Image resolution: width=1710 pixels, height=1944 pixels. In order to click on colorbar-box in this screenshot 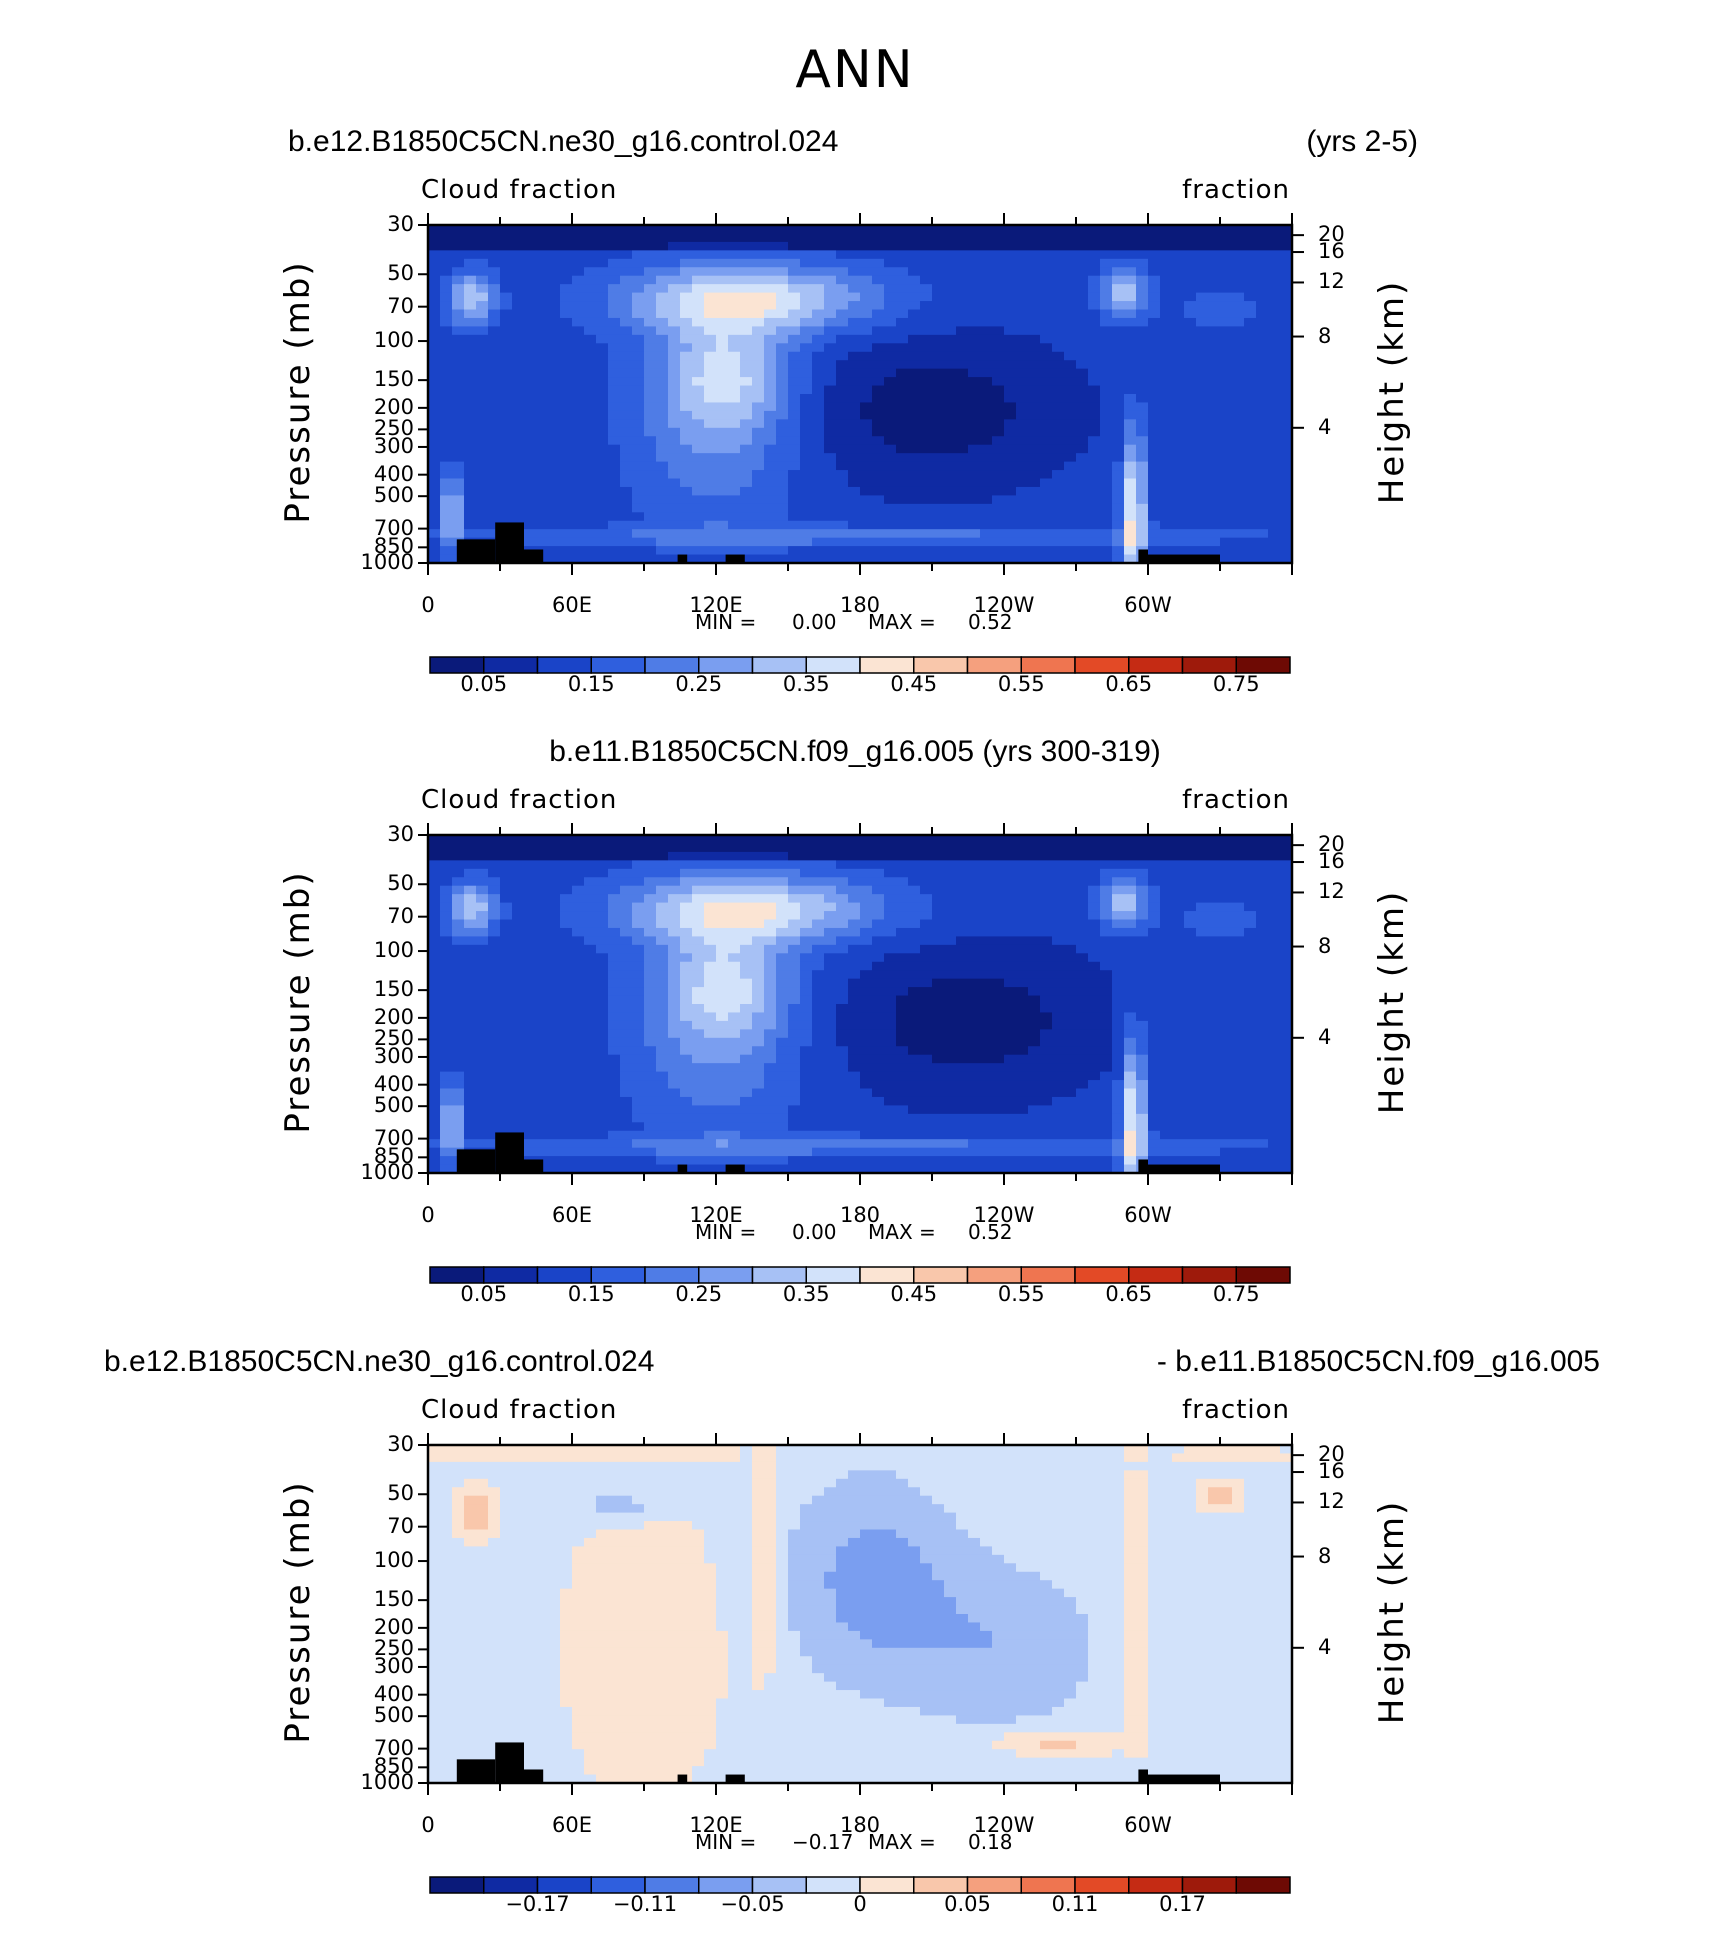, I will do `click(1048, 665)`.